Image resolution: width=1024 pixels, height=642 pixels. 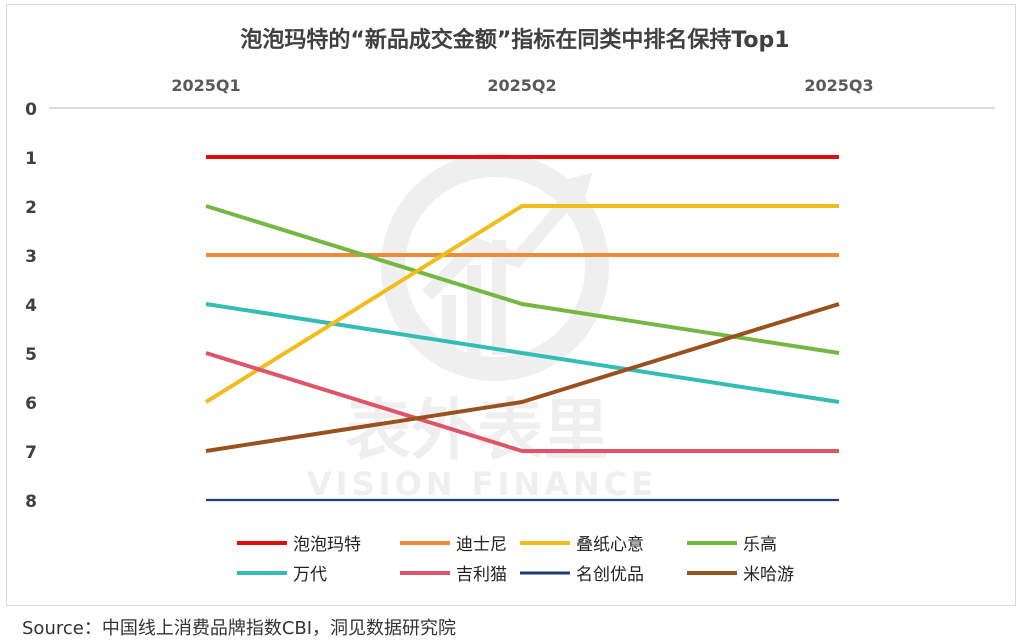 What do you see at coordinates (481, 575) in the screenshot?
I see `legend-label: 吉利猫` at bounding box center [481, 575].